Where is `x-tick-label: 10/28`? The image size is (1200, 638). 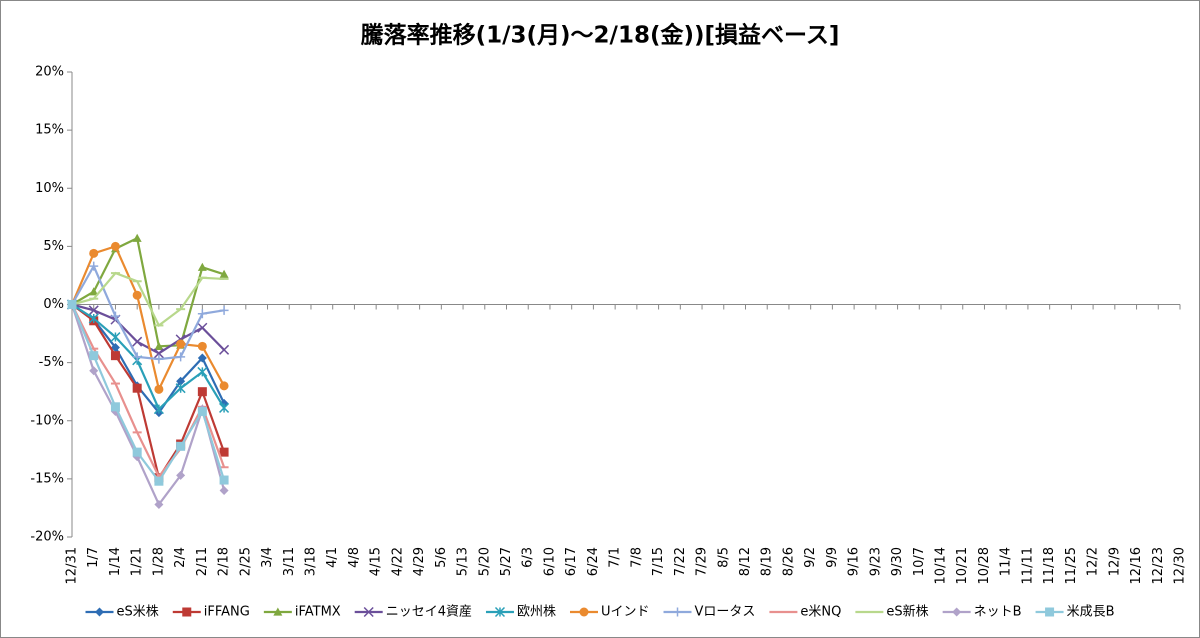
x-tick-label: 10/28 is located at coordinates (984, 565).